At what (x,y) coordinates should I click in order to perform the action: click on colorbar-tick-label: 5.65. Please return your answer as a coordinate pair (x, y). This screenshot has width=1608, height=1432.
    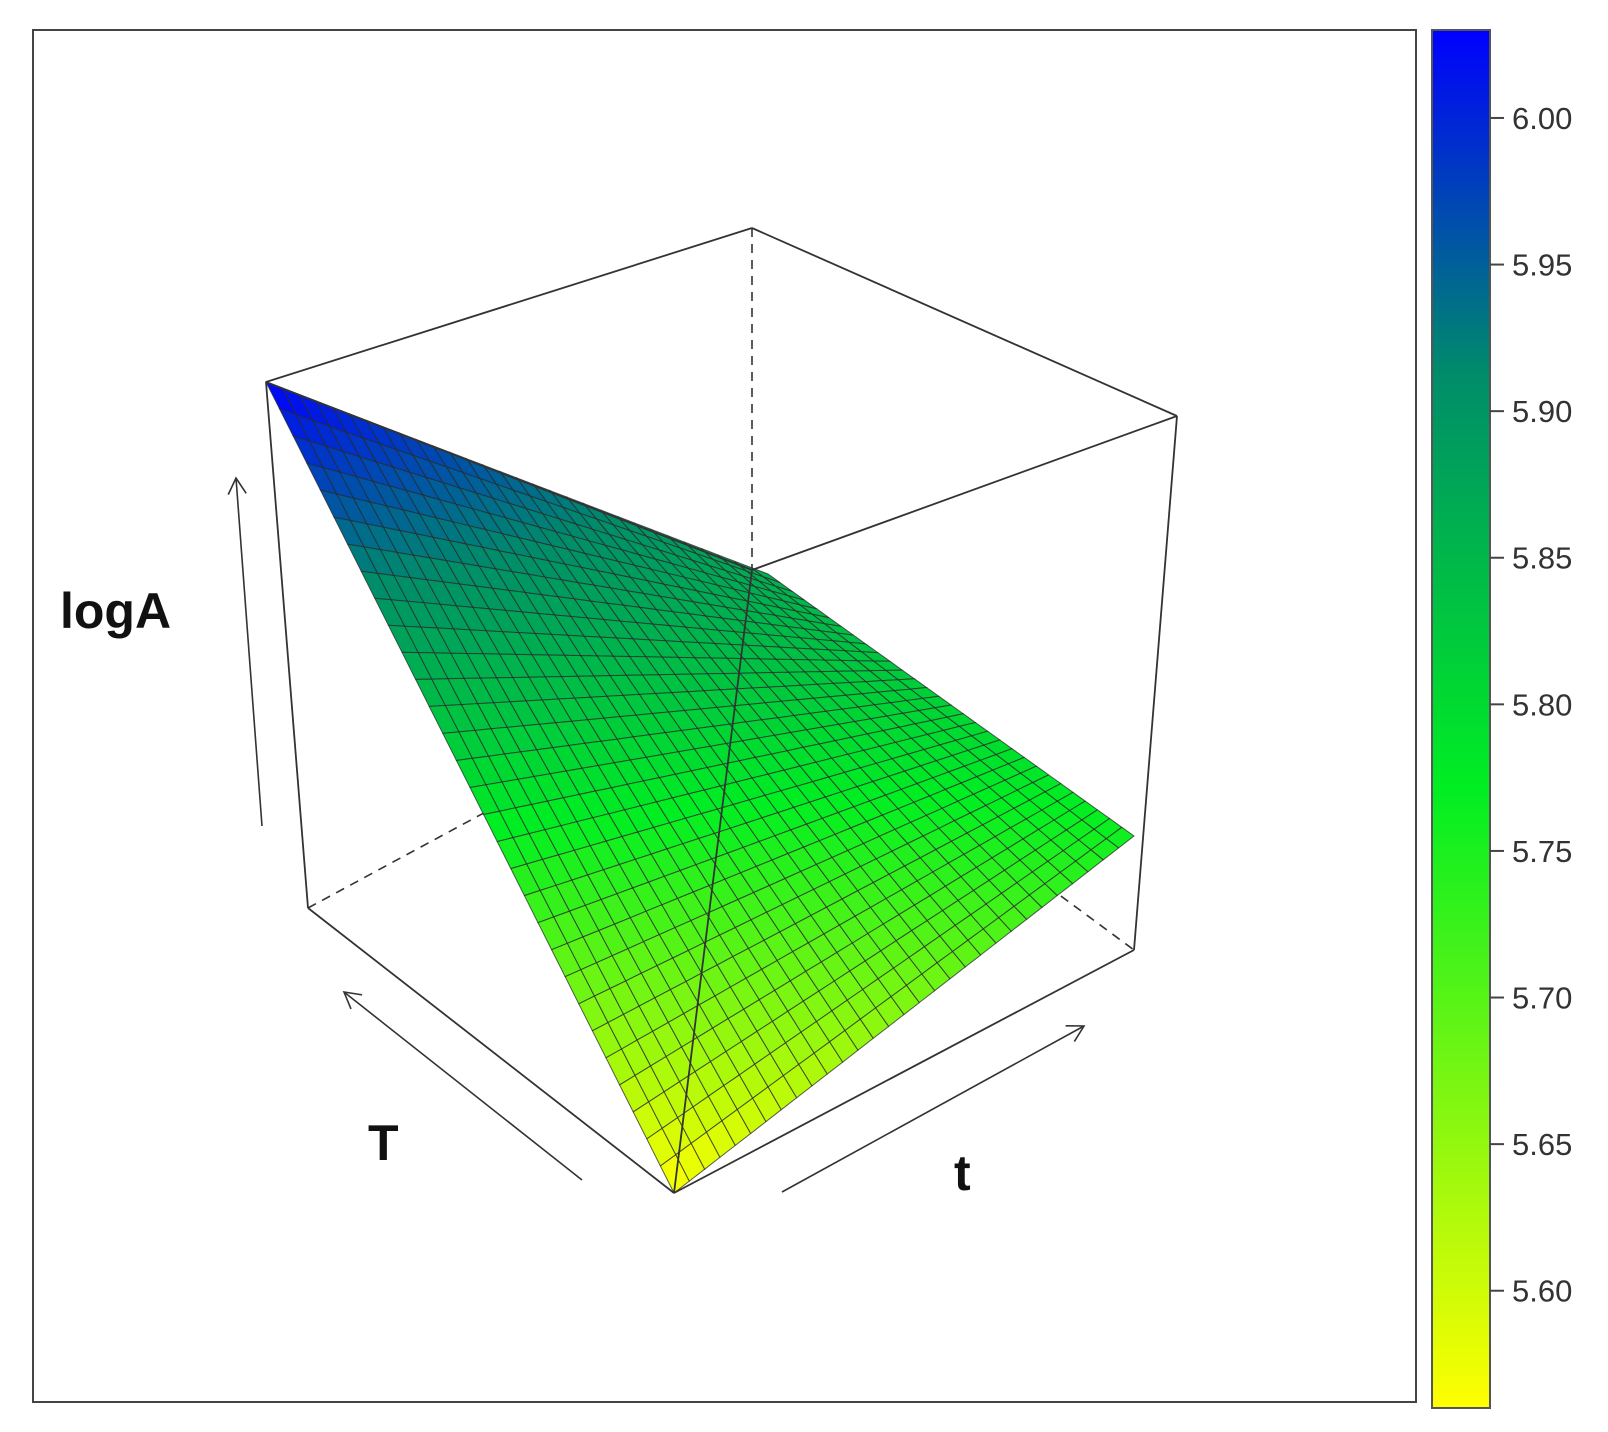
    Looking at the image, I should click on (1542, 1144).